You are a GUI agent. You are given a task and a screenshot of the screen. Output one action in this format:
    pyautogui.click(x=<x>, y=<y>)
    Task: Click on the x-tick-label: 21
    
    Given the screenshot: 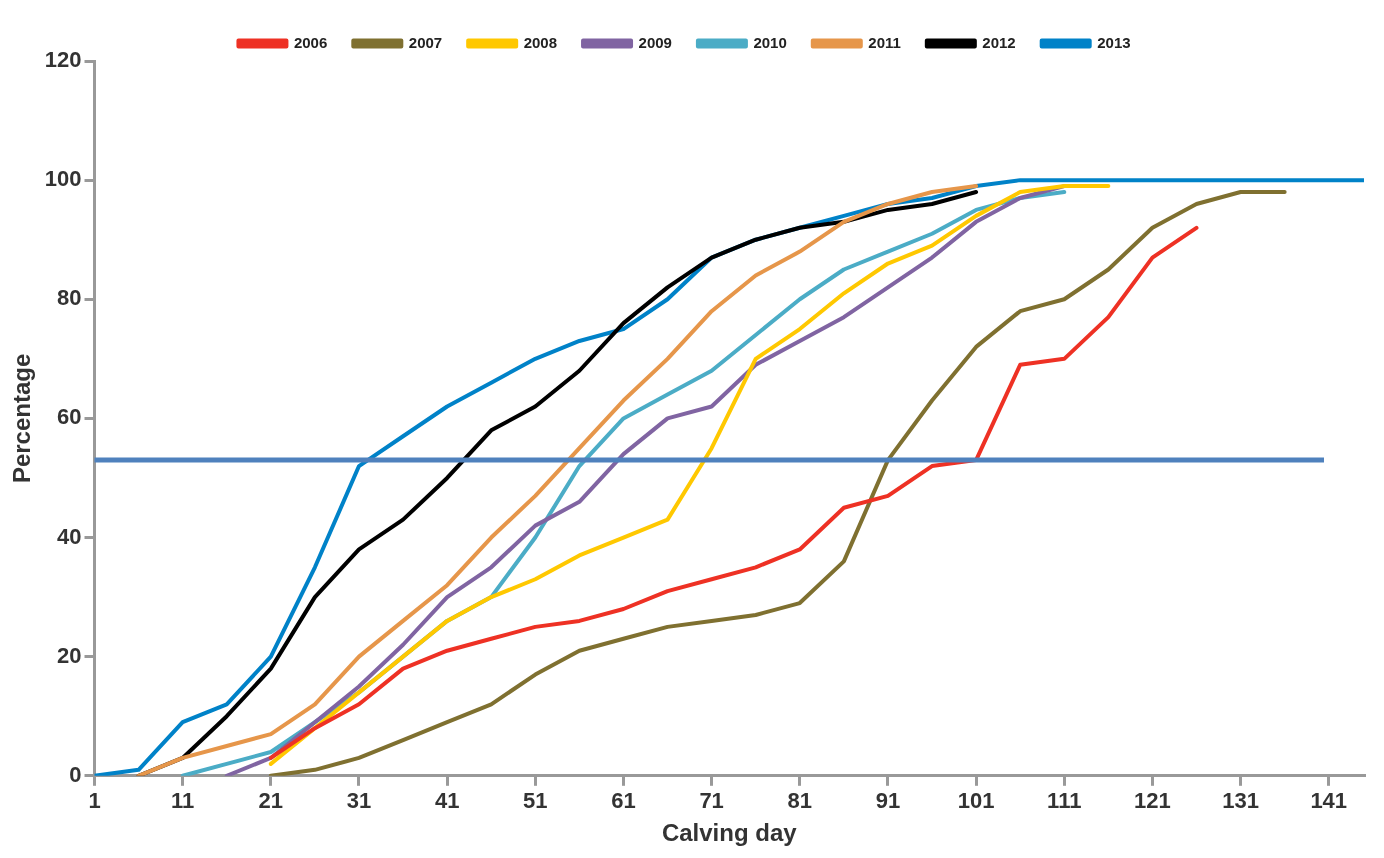 What is the action you would take?
    pyautogui.click(x=271, y=801)
    